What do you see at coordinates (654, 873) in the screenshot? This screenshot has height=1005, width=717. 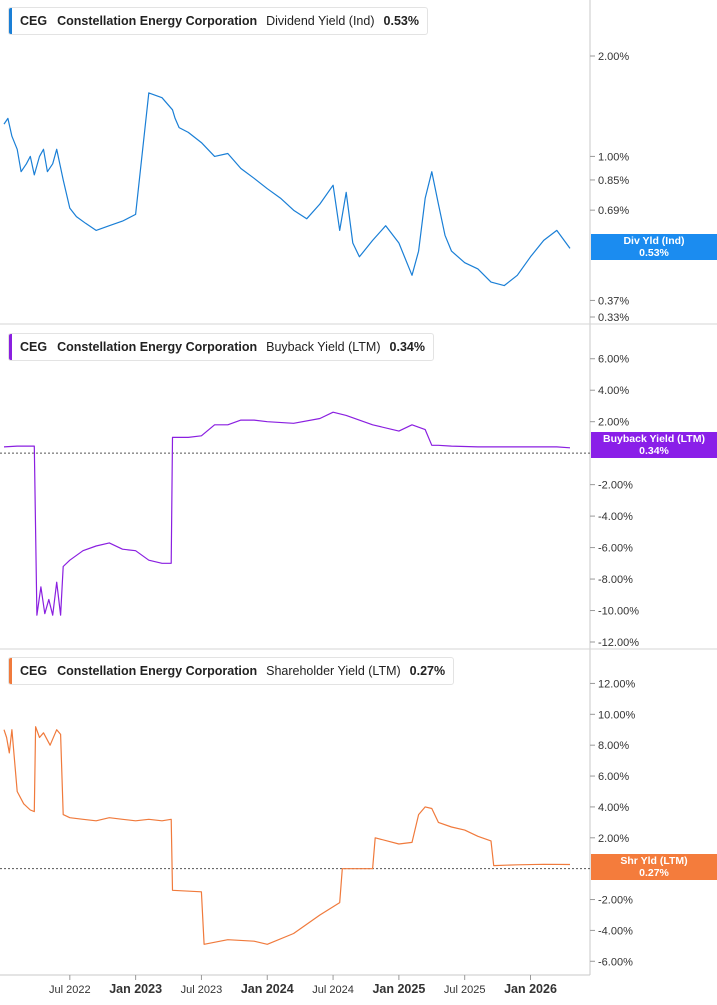 I see `badge-value: 0.27%` at bounding box center [654, 873].